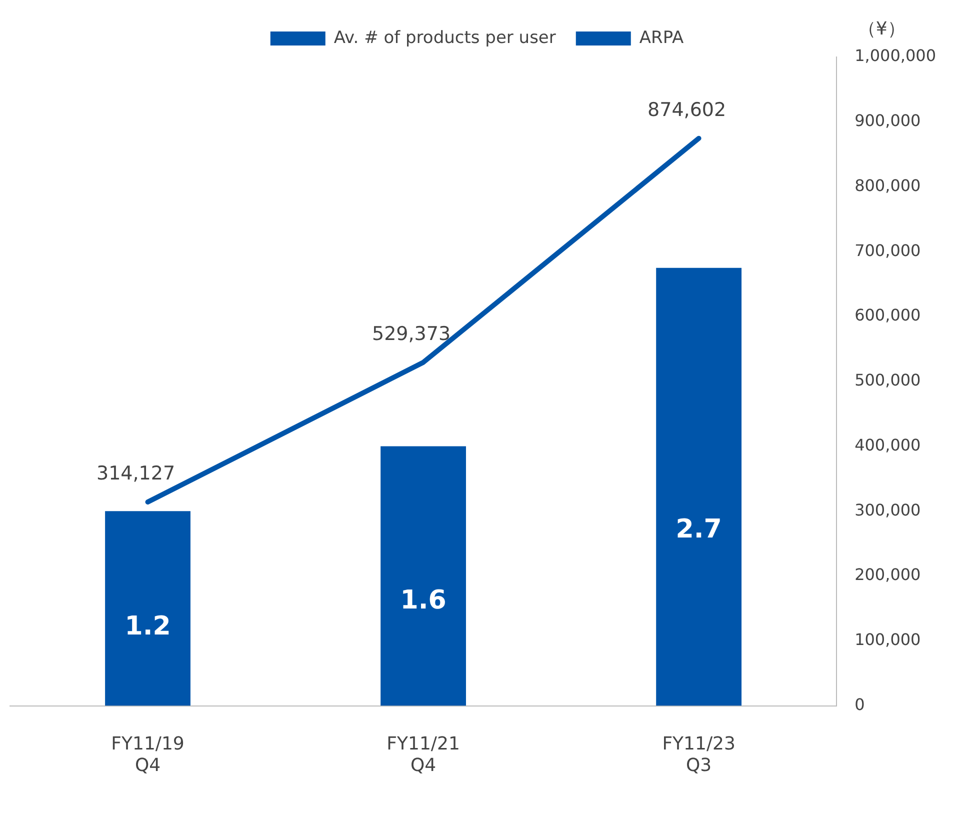 The width and height of the screenshot is (974, 815). I want to click on y2-tick-label: 1,000,000, so click(895, 56).